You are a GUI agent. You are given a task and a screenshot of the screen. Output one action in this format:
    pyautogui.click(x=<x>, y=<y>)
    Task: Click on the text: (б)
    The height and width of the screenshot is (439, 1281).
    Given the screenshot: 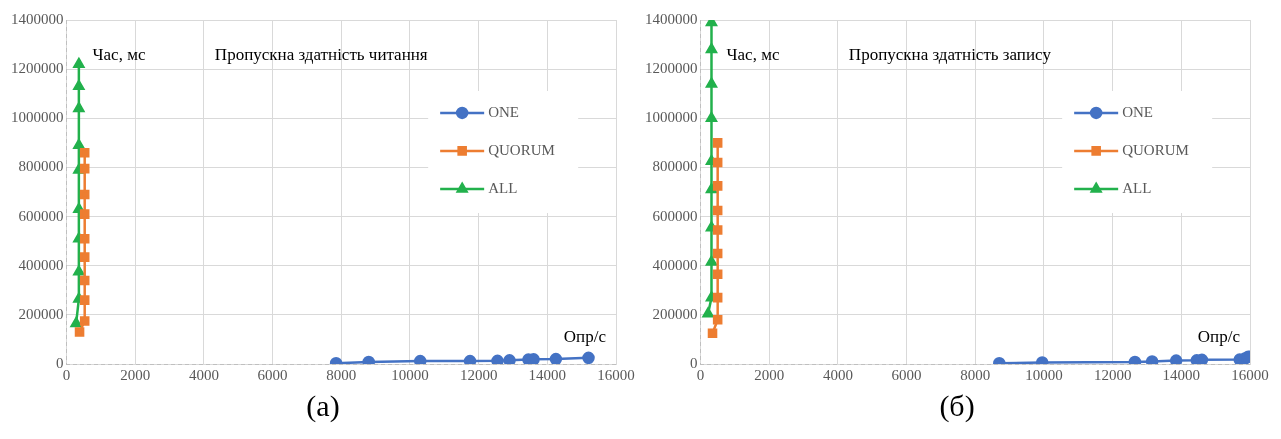 What is the action you would take?
    pyautogui.click(x=957, y=406)
    